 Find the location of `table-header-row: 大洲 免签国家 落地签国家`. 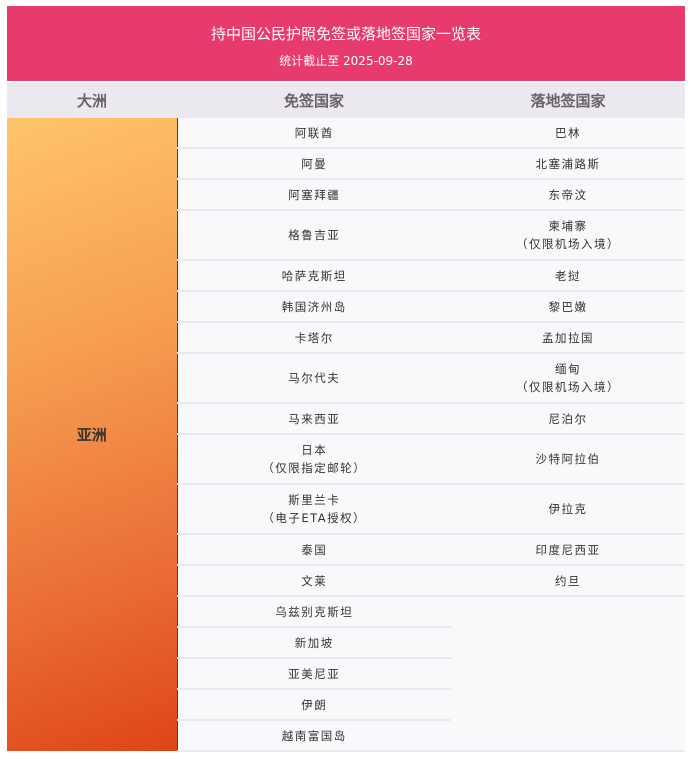

table-header-row: 大洲 免签国家 落地签国家 is located at coordinates (346, 100).